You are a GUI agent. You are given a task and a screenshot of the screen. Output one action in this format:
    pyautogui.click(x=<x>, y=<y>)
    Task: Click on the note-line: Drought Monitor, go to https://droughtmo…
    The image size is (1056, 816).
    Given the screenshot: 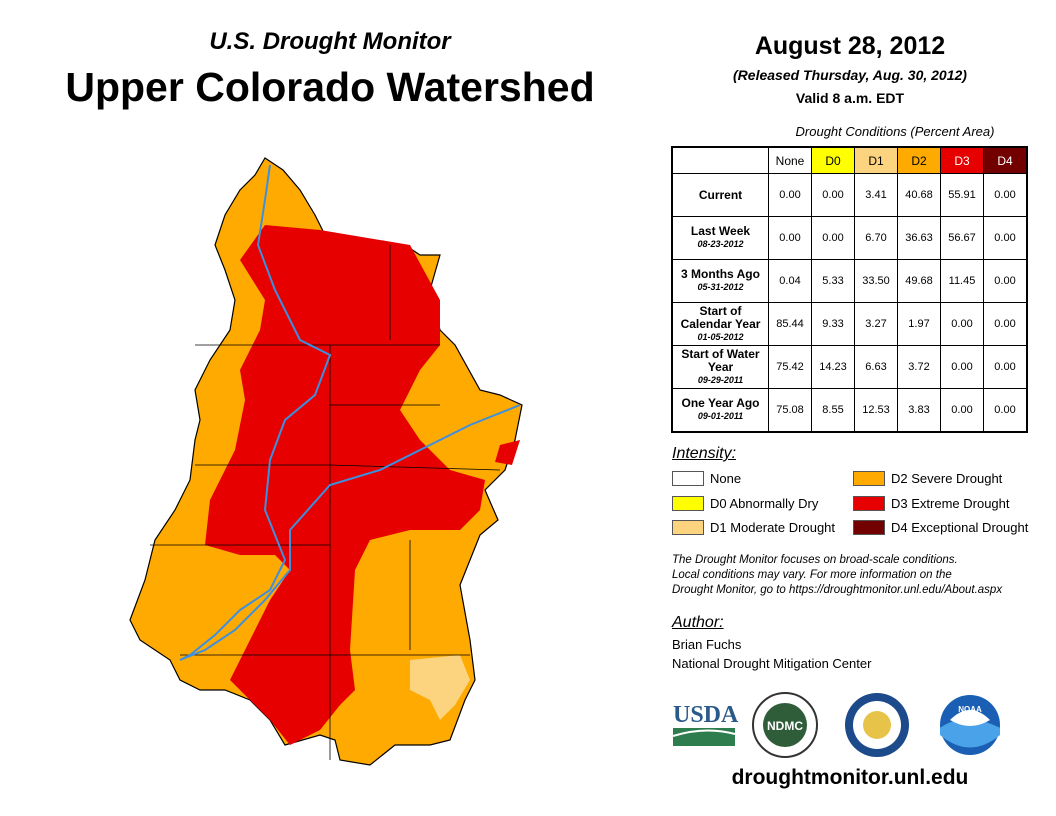 What is the action you would take?
    pyautogui.click(x=837, y=590)
    